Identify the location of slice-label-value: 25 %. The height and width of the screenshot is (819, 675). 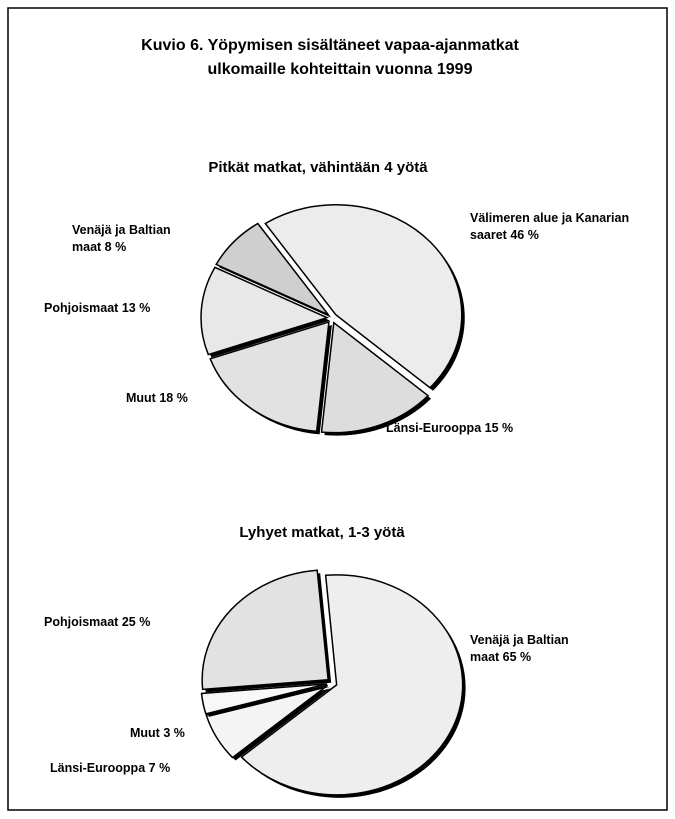
(136, 622).